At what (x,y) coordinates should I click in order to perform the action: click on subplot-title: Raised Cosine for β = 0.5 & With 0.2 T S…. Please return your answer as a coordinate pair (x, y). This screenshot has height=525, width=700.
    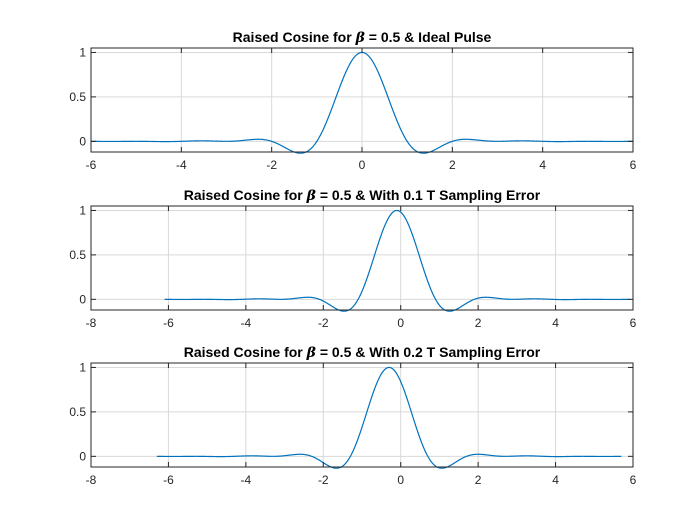
    Looking at the image, I should click on (362, 352).